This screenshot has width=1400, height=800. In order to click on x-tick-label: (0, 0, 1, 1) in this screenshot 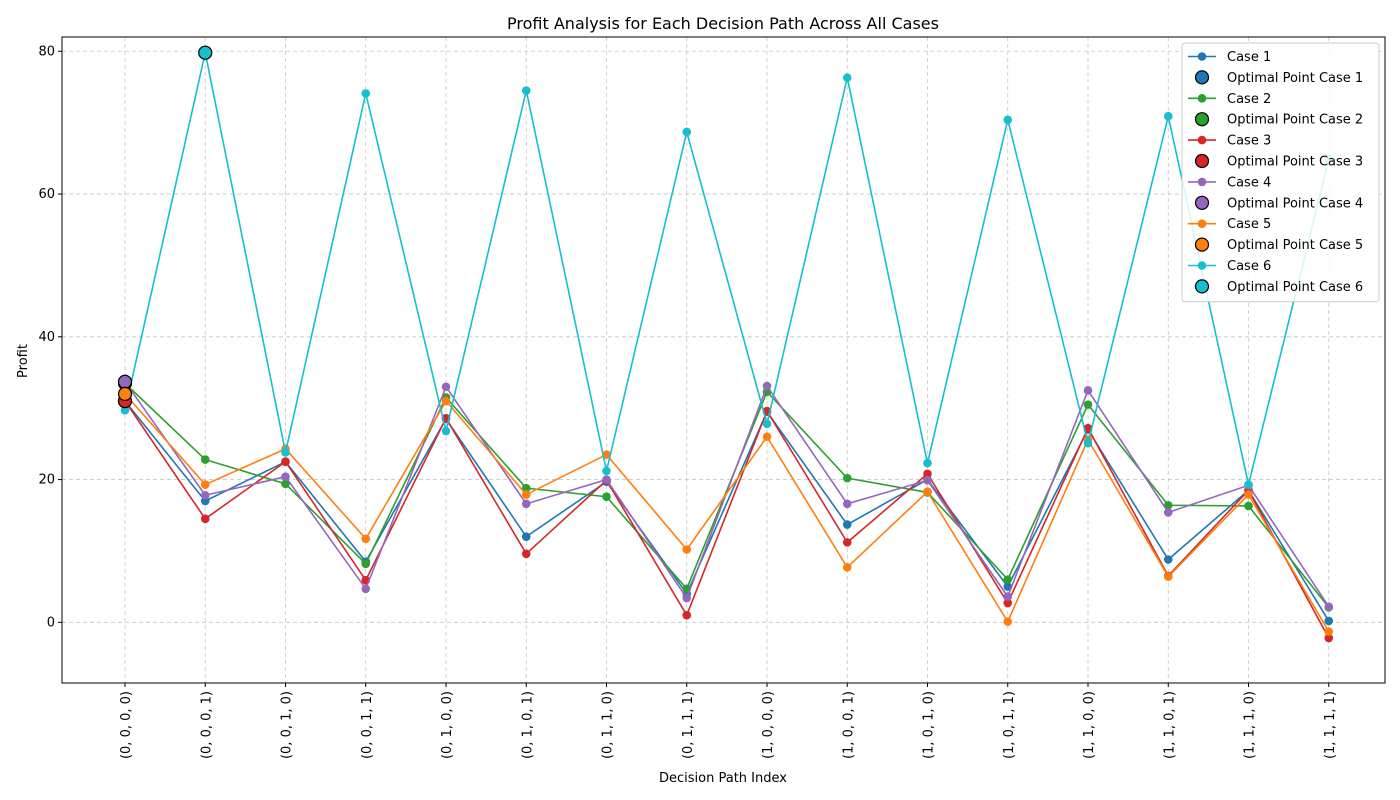, I will do `click(367, 725)`.